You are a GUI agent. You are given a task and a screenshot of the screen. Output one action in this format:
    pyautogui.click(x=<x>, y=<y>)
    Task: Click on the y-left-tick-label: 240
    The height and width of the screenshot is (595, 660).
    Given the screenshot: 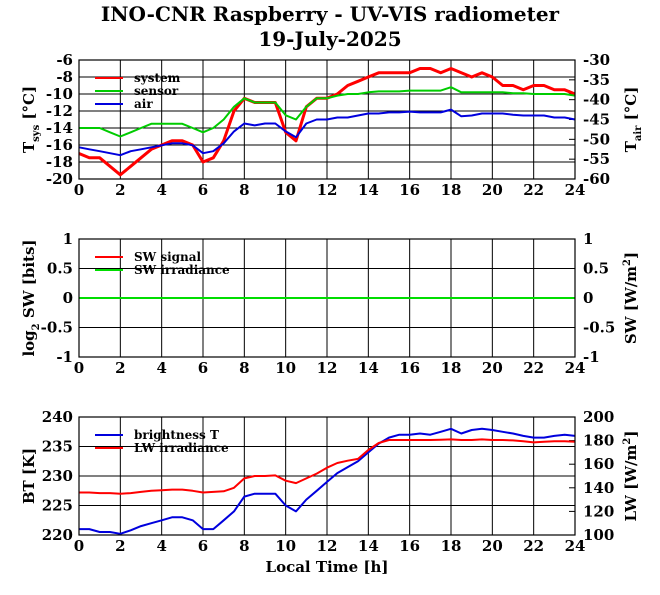 What is the action you would take?
    pyautogui.click(x=57, y=417)
    